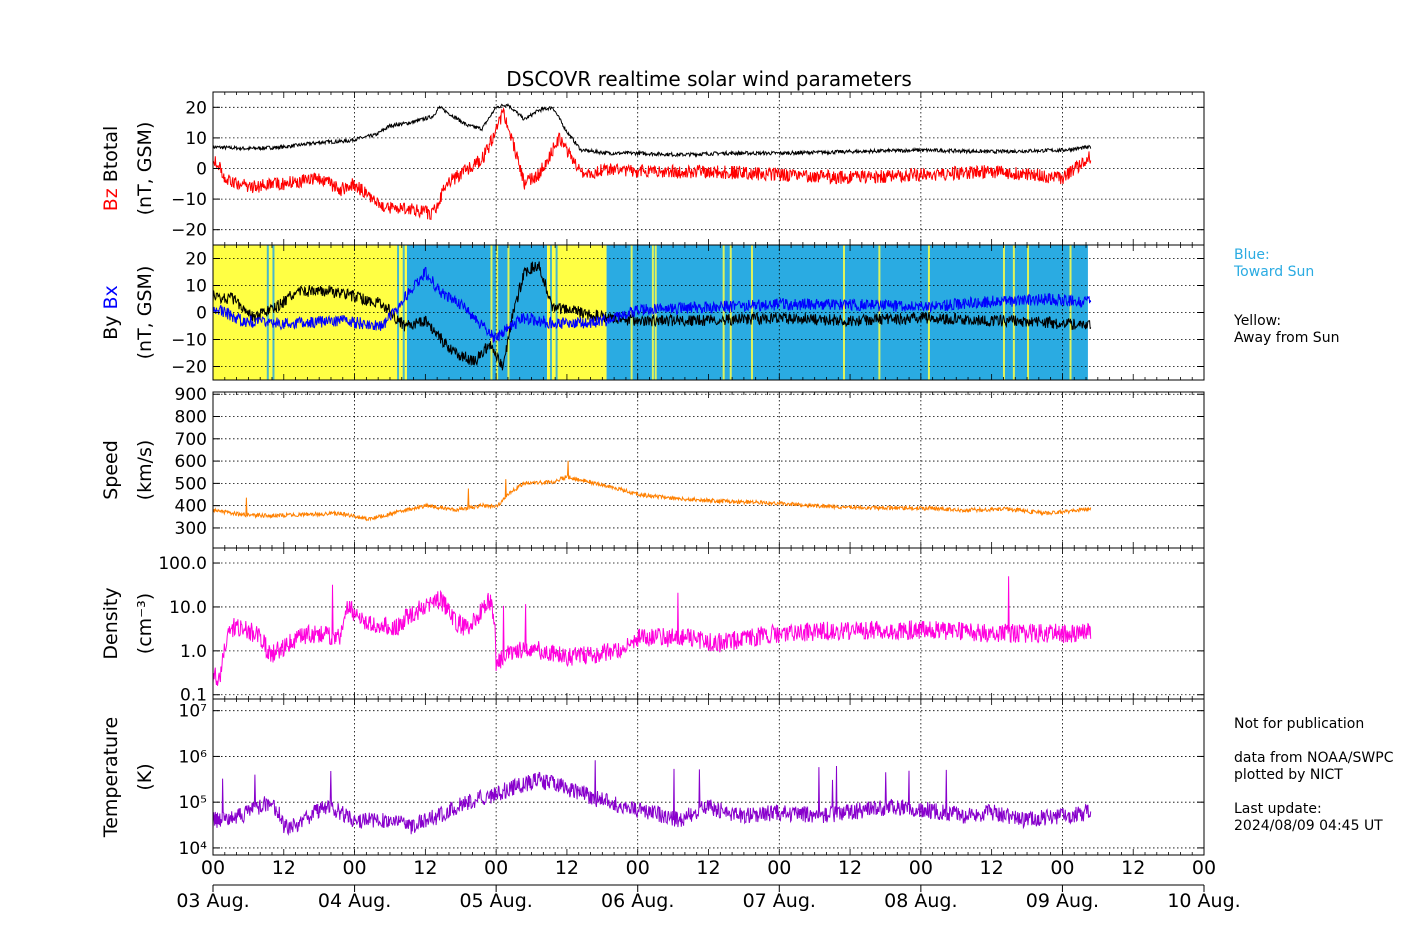 This screenshot has width=1417, height=944. I want to click on series-line-by, so click(652, 316).